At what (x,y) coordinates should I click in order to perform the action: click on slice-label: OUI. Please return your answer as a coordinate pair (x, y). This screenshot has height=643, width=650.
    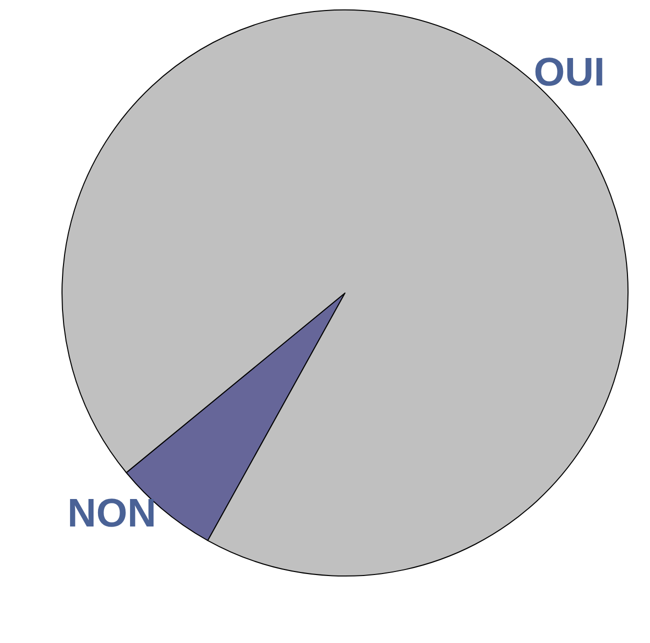
    Looking at the image, I should click on (569, 72).